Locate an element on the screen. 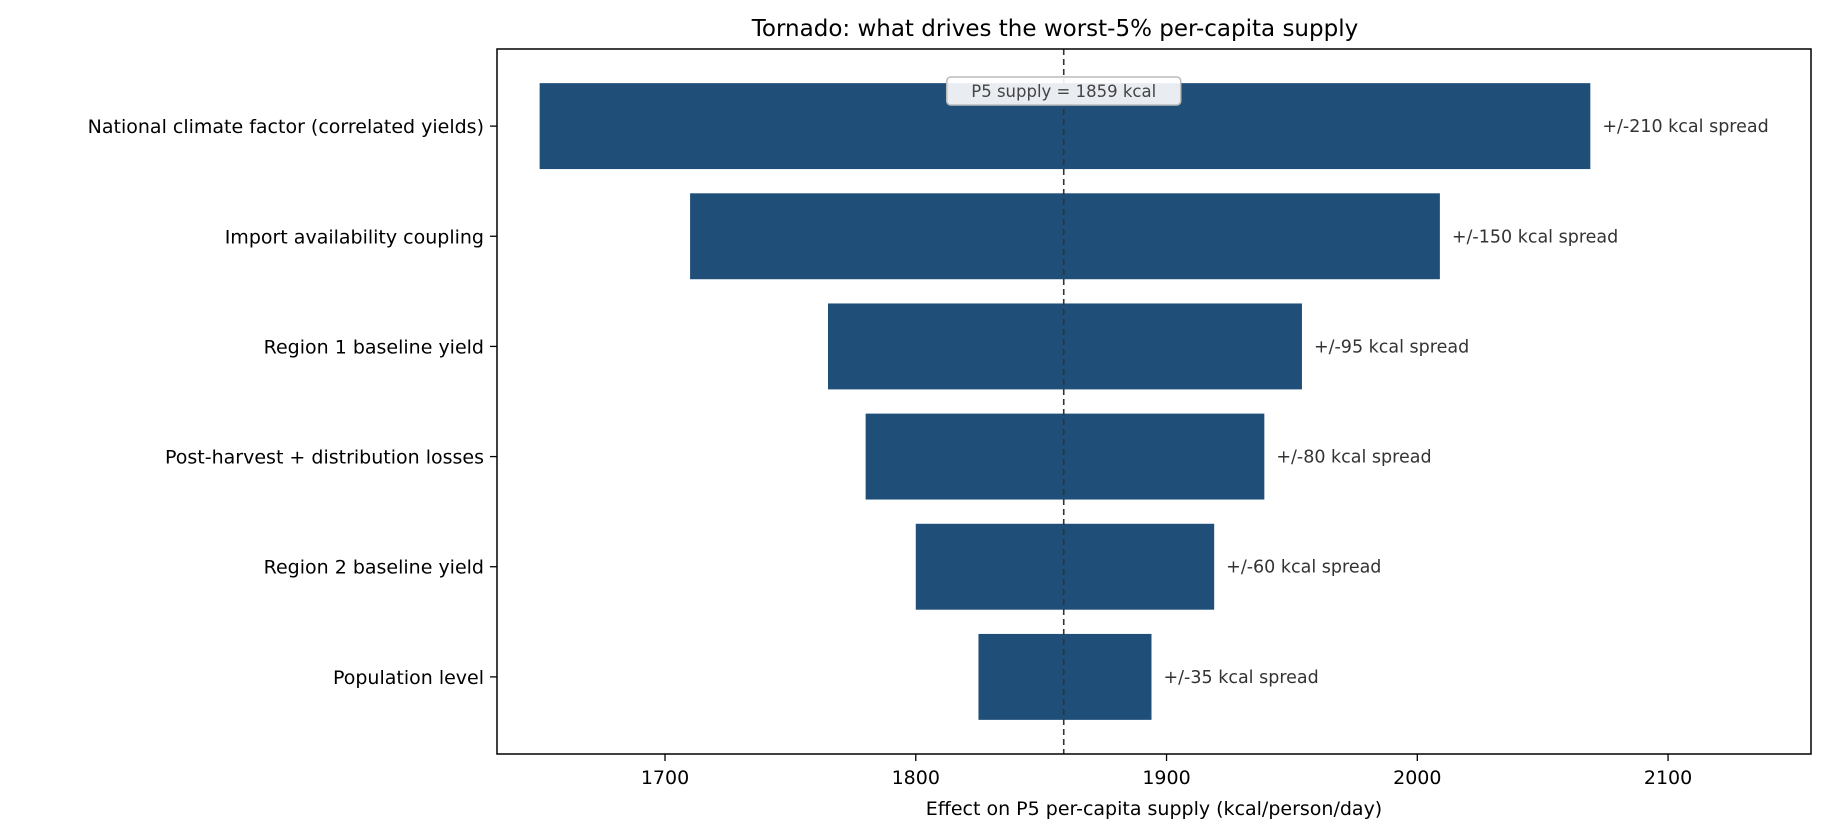  reference-label-box is located at coordinates (1063, 91).